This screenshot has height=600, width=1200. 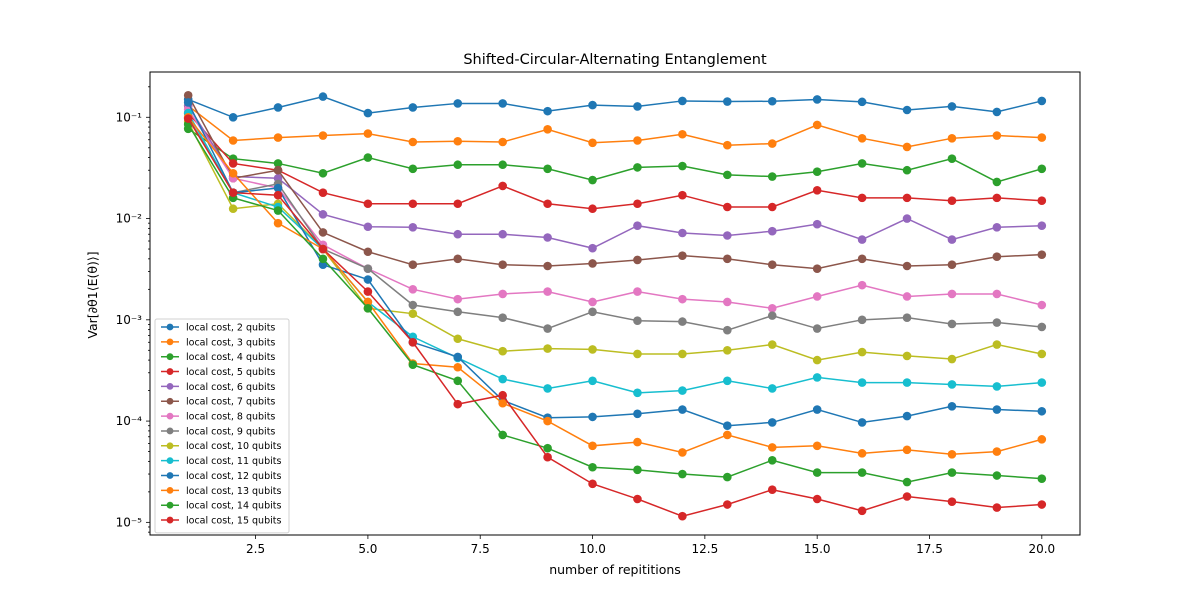 I want to click on legend-item: local cost, 8 qubits, so click(x=218, y=417).